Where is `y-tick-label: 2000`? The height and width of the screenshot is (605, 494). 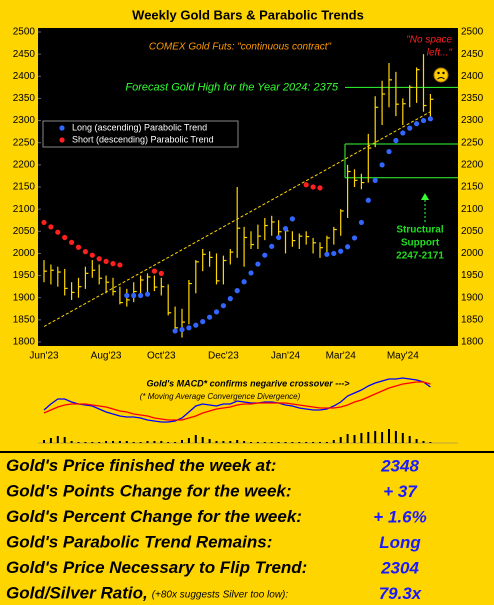
y-tick-label: 2000 is located at coordinates (24, 253).